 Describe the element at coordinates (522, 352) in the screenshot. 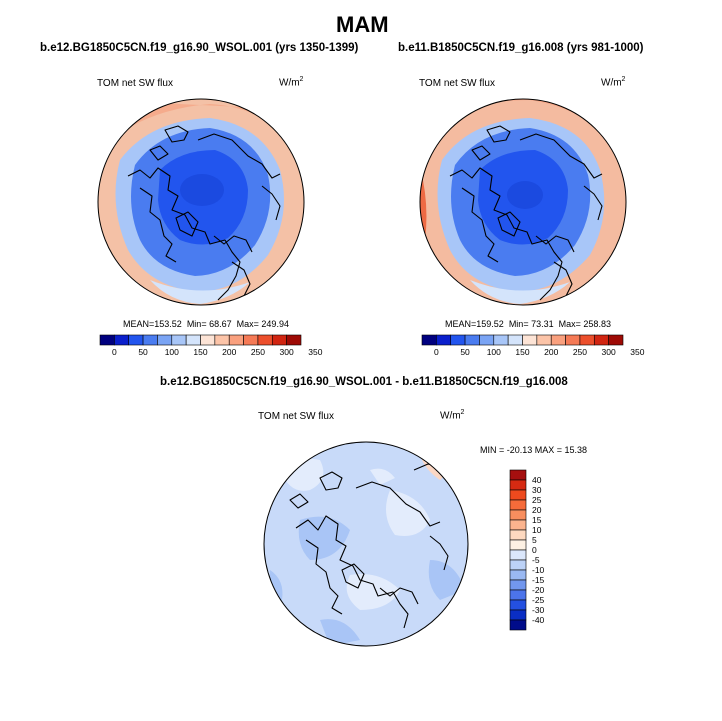

I see `panel-2-colorbar-tick-label: 150` at that location.